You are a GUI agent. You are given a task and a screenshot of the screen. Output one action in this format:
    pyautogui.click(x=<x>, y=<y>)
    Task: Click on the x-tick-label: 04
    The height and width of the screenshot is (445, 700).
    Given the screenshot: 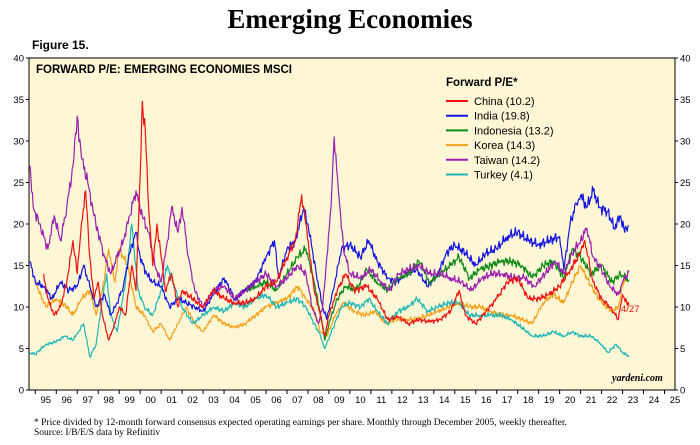 What is the action you would take?
    pyautogui.click(x=234, y=400)
    